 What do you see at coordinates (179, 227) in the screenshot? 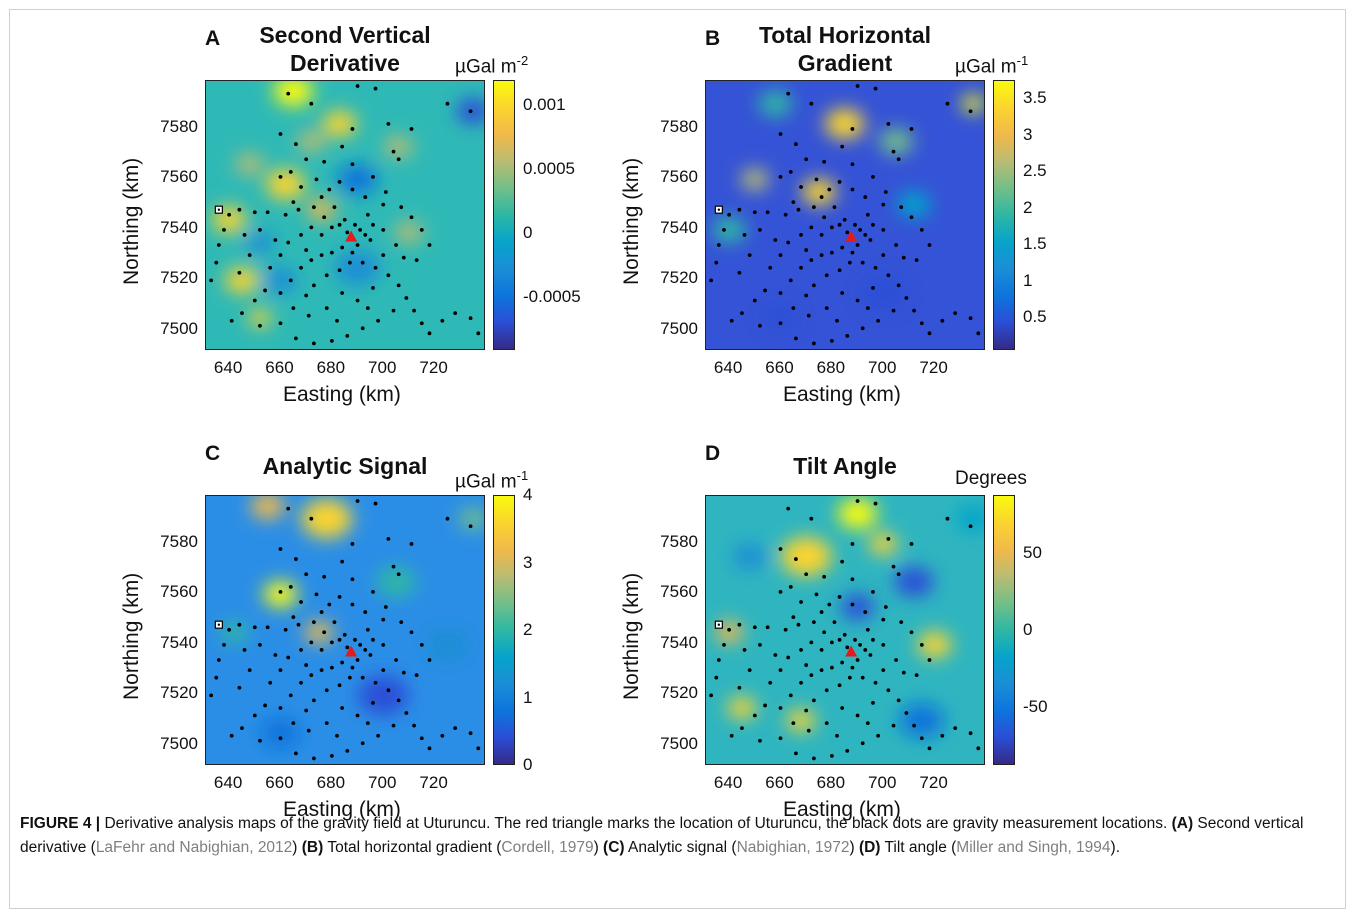
I see `y-tick-label: 7540` at bounding box center [179, 227].